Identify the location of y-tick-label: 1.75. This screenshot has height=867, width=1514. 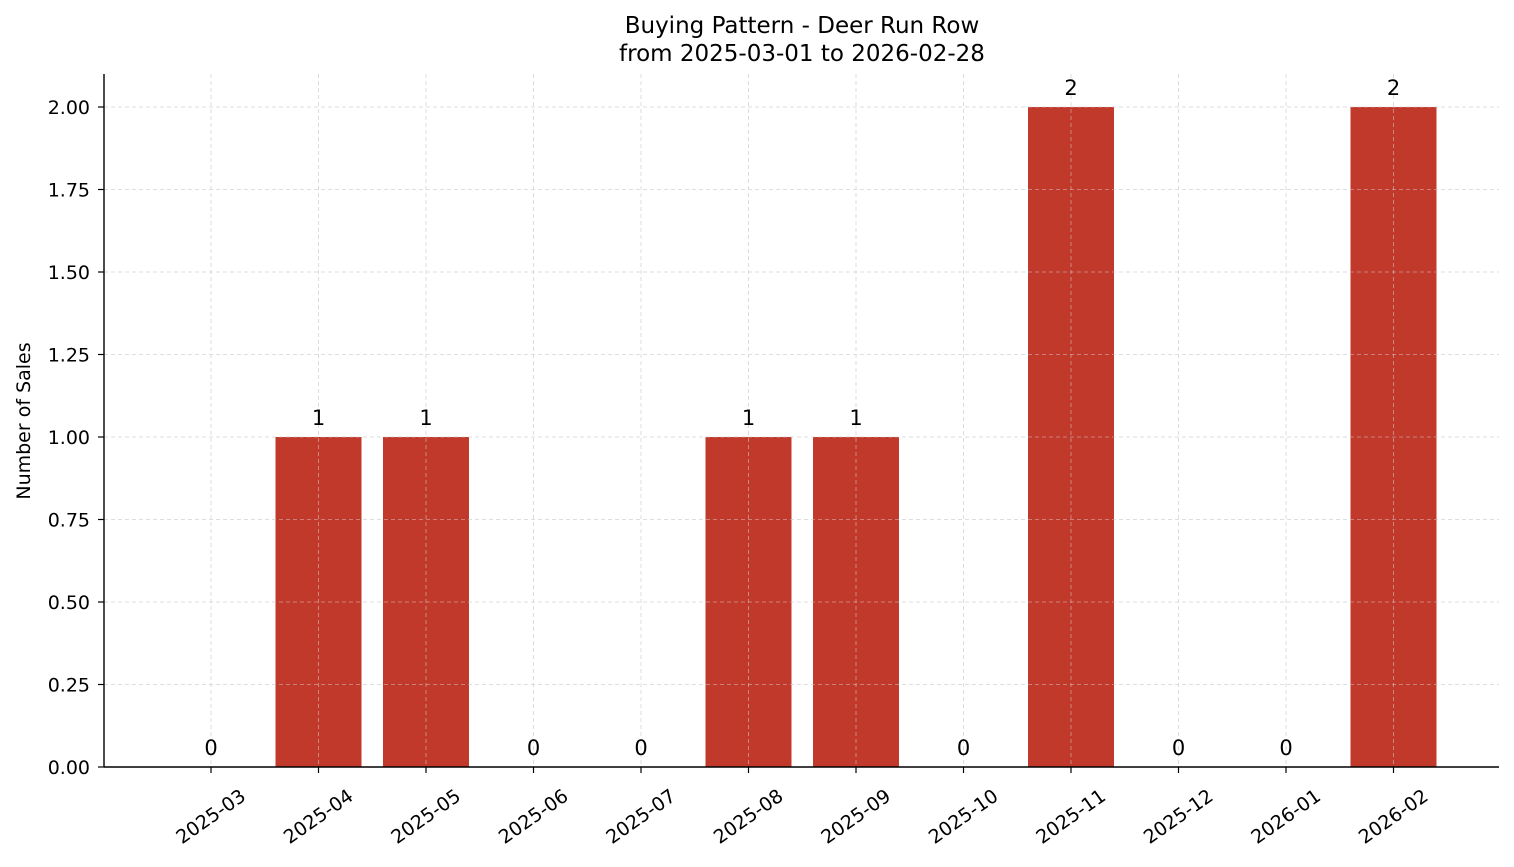
(69, 191).